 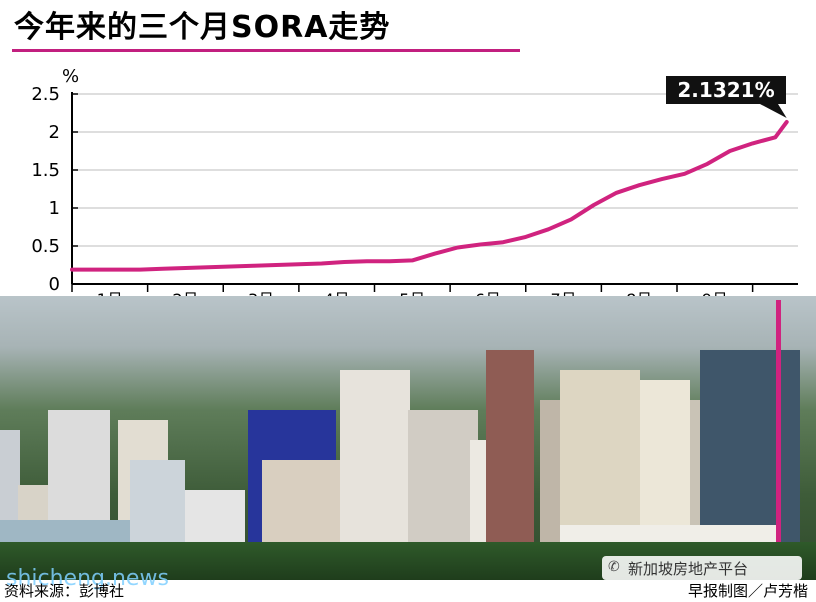 What do you see at coordinates (563, 295) in the screenshot?
I see `x-tick-label: 7月` at bounding box center [563, 295].